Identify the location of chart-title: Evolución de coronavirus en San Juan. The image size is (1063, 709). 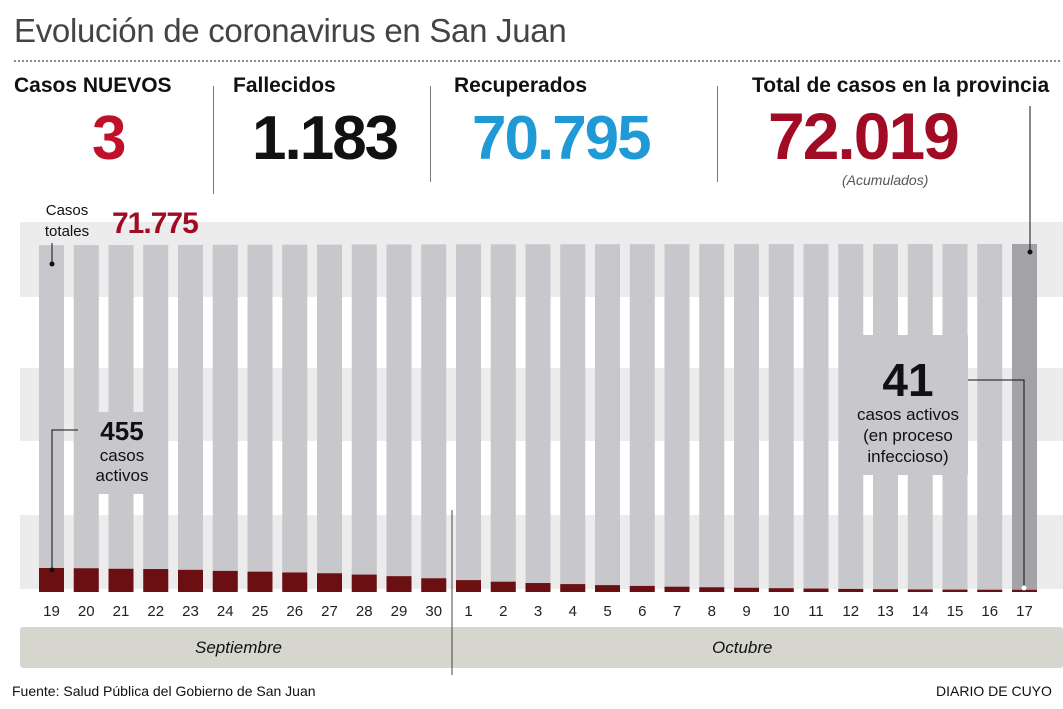
(290, 30).